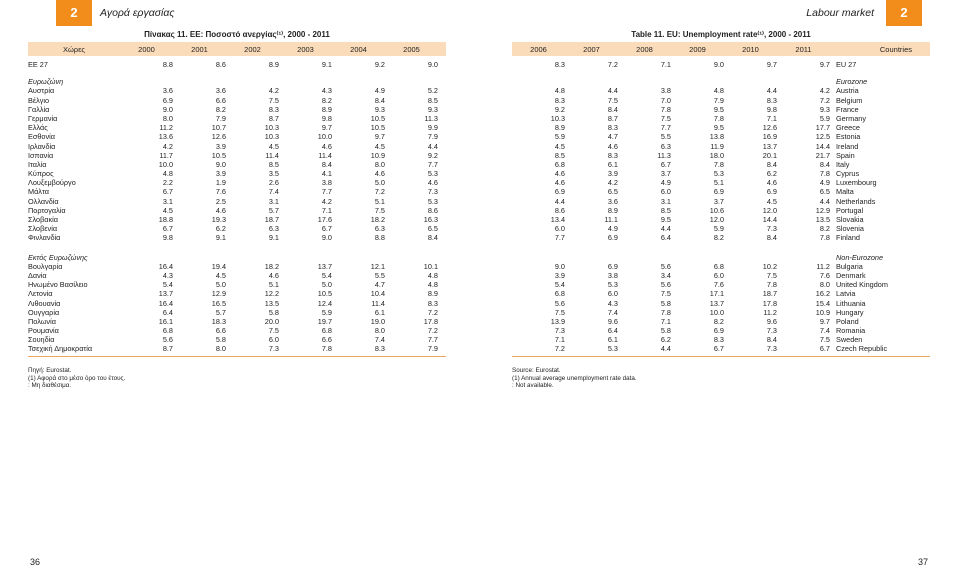 The image size is (960, 567). I want to click on cell-value: 13.9, so click(557, 321).